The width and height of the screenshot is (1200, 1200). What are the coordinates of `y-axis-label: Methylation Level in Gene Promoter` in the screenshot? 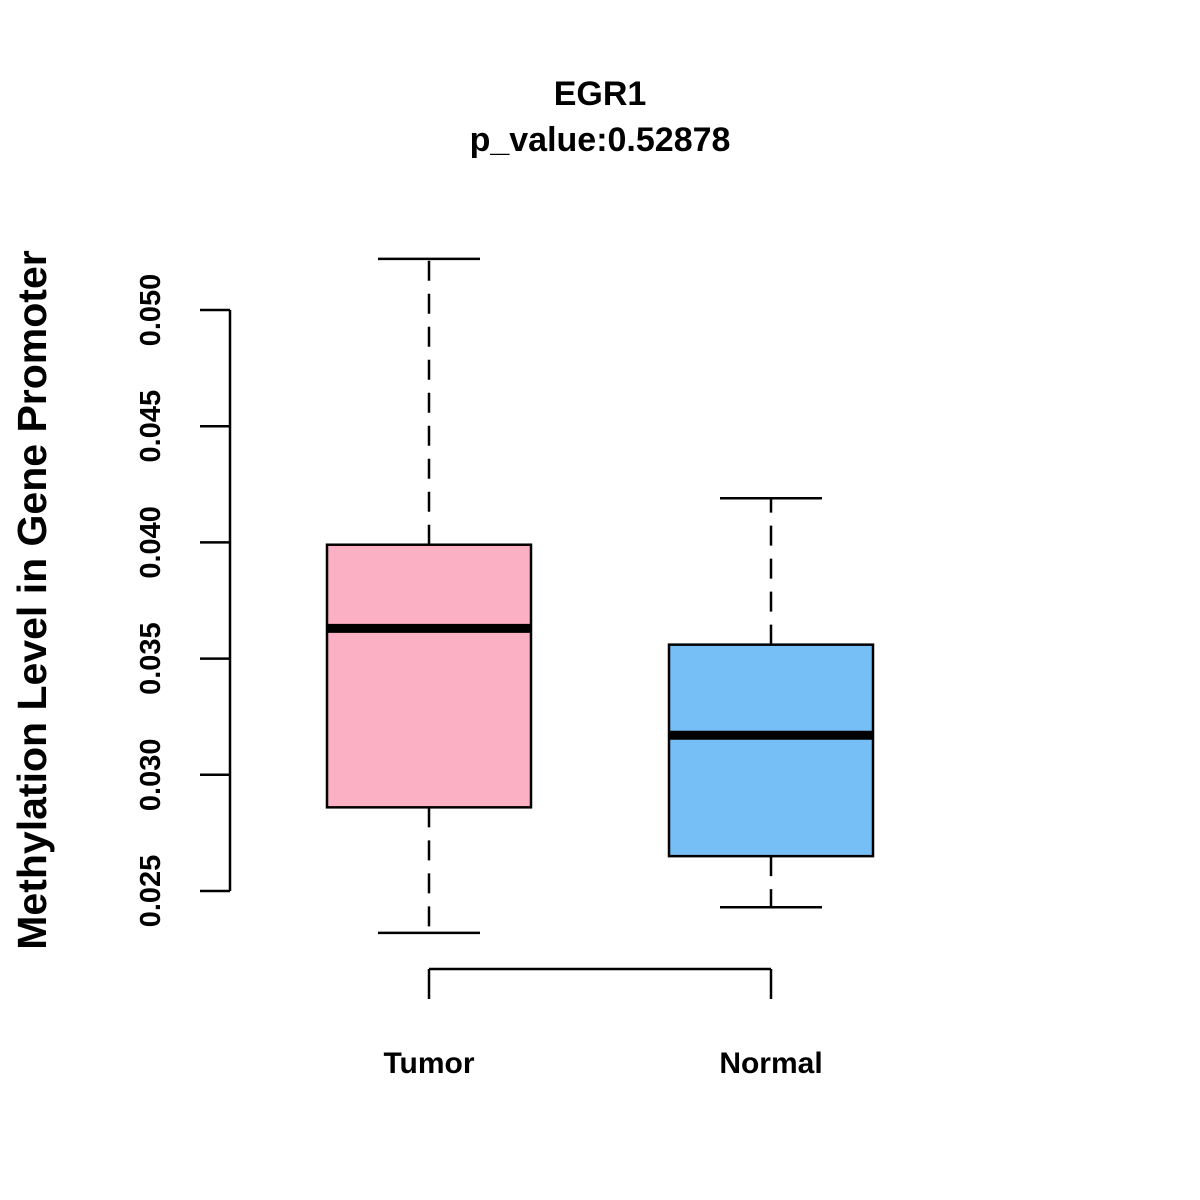 It's located at (32, 599).